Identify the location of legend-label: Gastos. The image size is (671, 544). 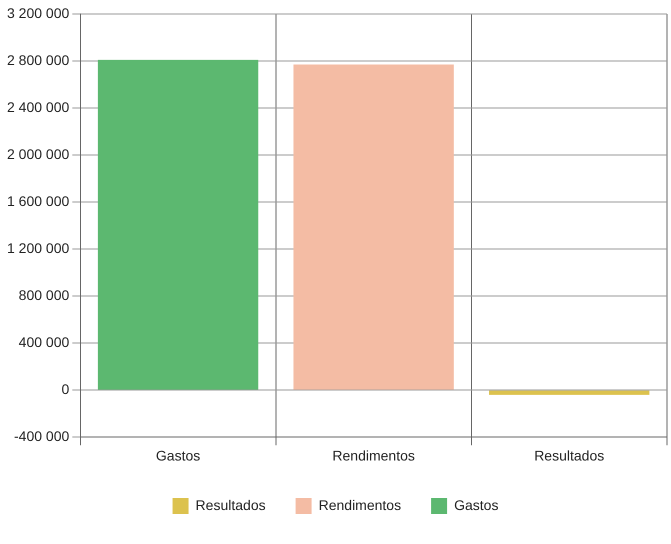
(476, 504).